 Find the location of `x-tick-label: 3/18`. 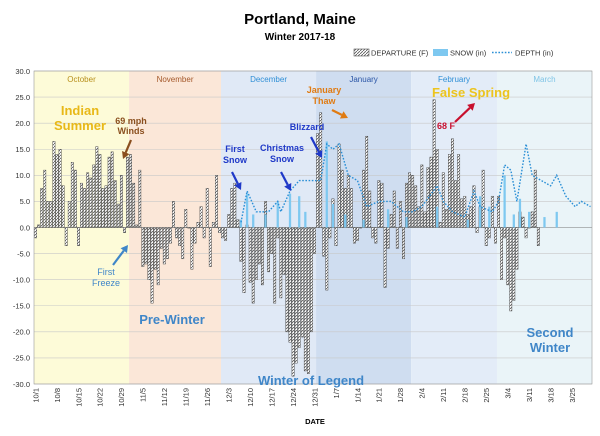

x-tick-label: 3/18 is located at coordinates (550, 395).